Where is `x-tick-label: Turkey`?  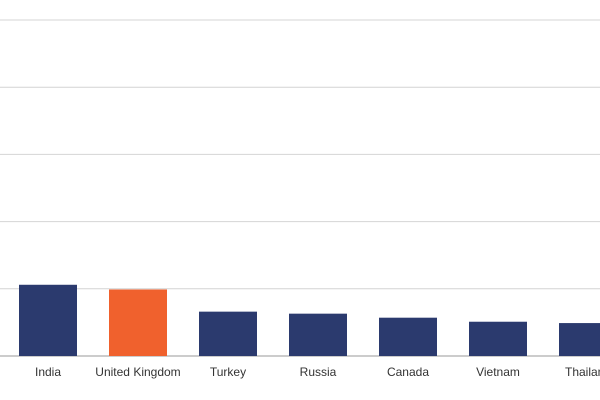
x-tick-label: Turkey is located at coordinates (228, 372).